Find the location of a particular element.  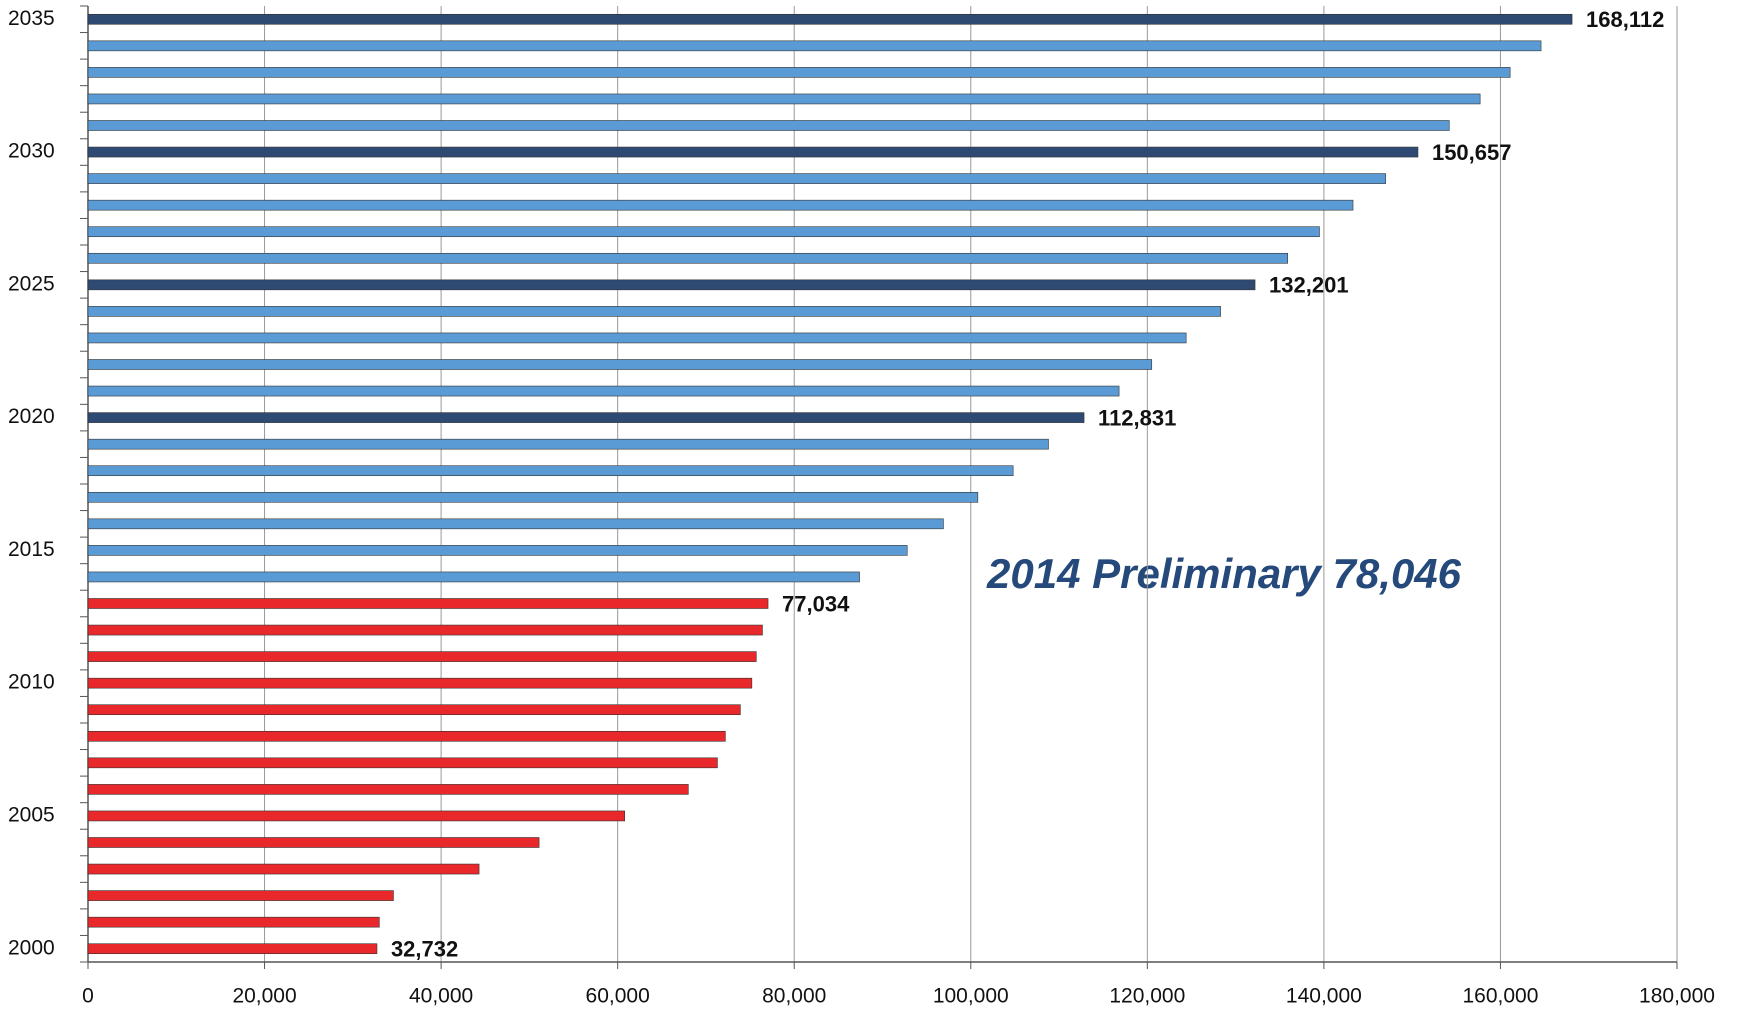

y-tick-label: 2010 is located at coordinates (31, 682).